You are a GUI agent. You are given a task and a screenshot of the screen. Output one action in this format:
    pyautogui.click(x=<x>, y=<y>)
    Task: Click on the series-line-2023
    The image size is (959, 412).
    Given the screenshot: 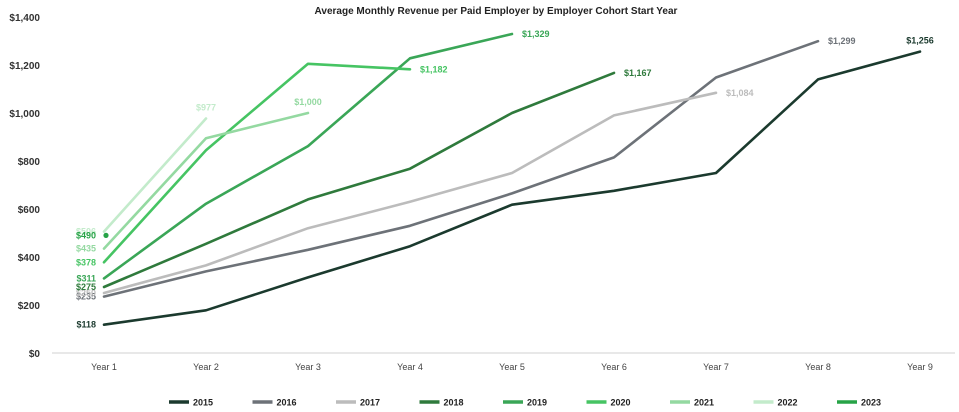 What is the action you would take?
    pyautogui.click(x=106, y=235)
    